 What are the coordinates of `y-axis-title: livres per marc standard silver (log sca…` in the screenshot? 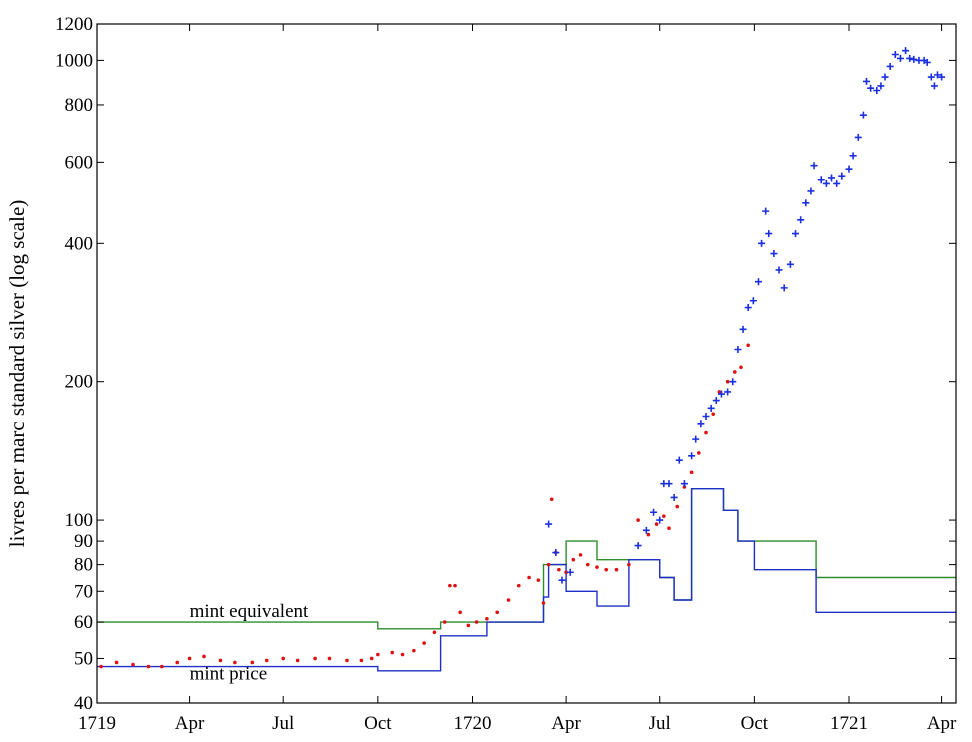 It's located at (17, 374).